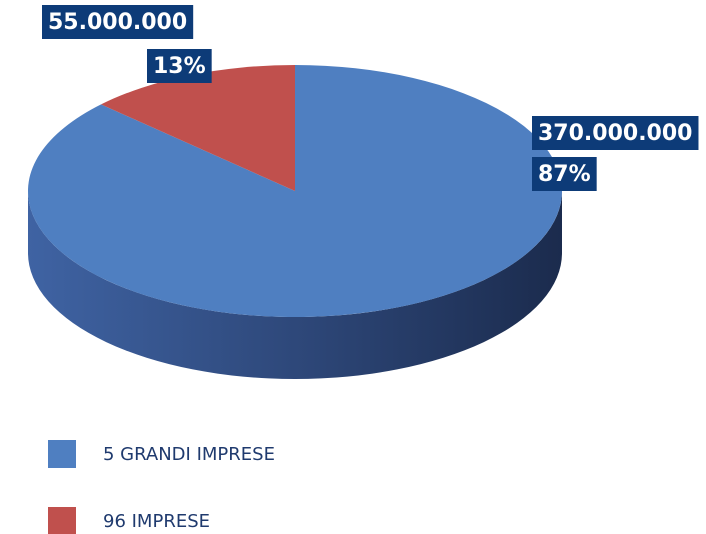 This screenshot has width=706, height=534. I want to click on pie-slice, so click(198, 128).